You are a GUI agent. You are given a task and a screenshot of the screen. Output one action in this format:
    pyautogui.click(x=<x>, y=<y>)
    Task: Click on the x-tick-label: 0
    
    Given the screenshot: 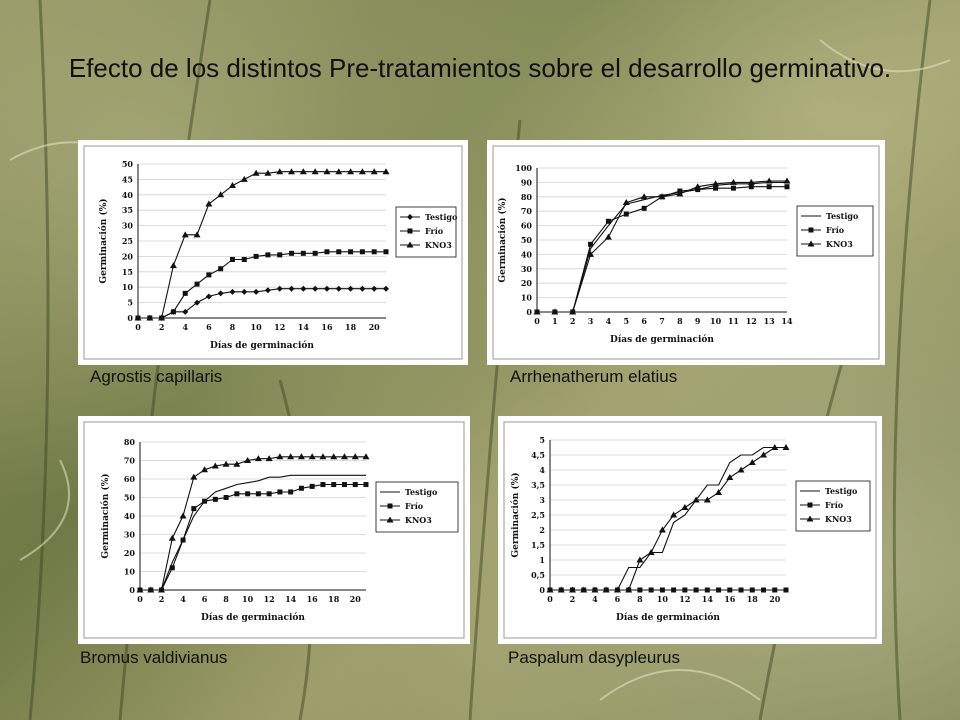 What is the action you would take?
    pyautogui.click(x=140, y=599)
    